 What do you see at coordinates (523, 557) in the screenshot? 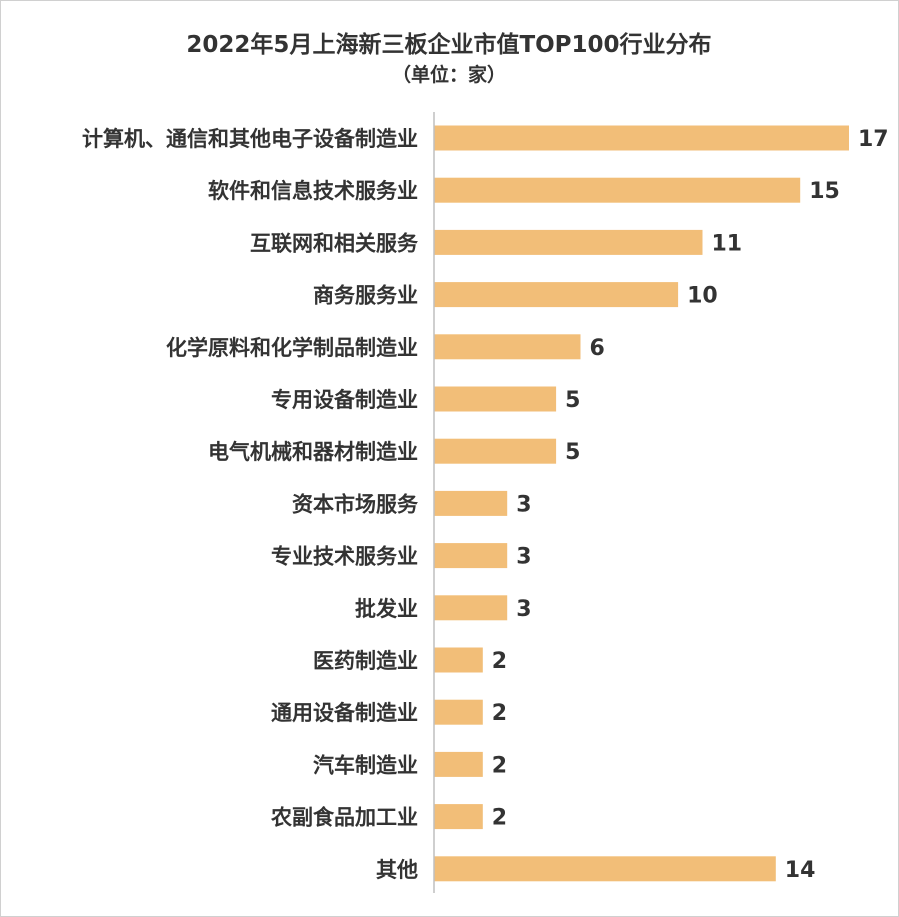
I see `data-label-9: 3` at bounding box center [523, 557].